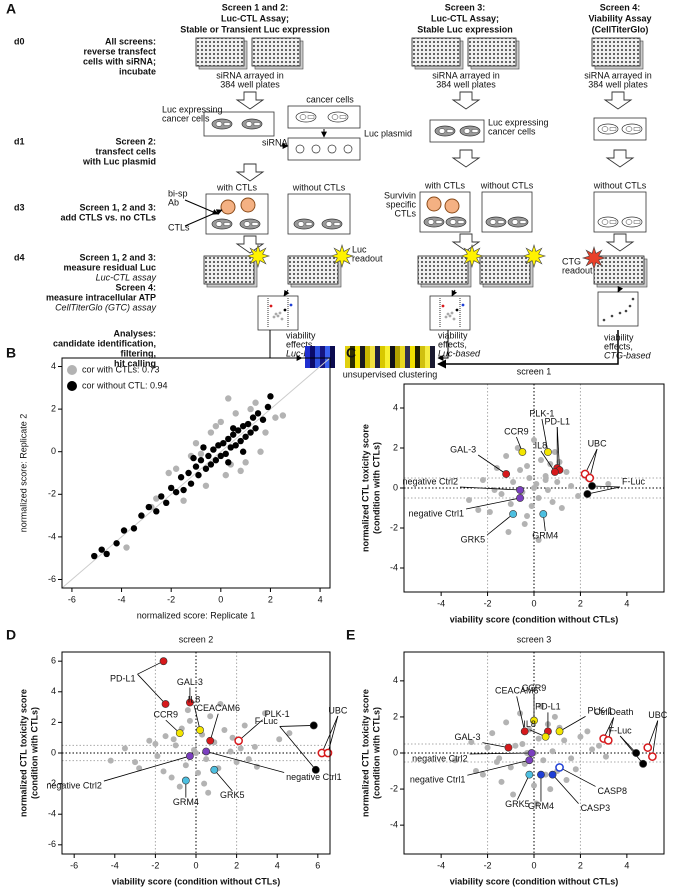  I want to click on viability-label: effects,, so click(300, 344).